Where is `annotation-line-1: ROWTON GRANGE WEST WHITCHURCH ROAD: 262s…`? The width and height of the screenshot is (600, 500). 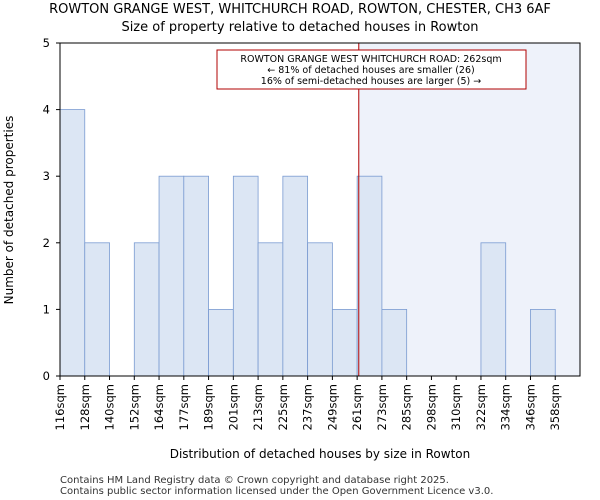
annotation-line-1: ROWTON GRANGE WEST WHITCHURCH ROAD: 262s… is located at coordinates (370, 59).